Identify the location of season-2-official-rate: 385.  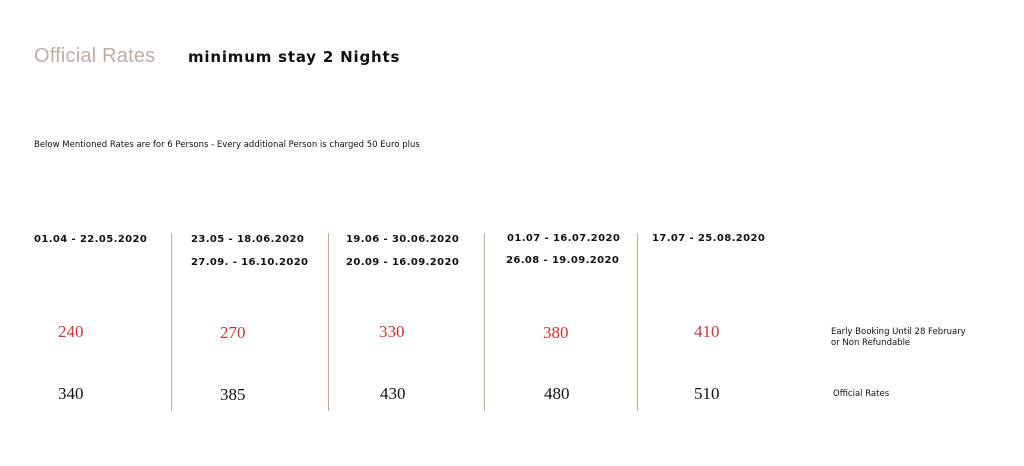
(233, 394).